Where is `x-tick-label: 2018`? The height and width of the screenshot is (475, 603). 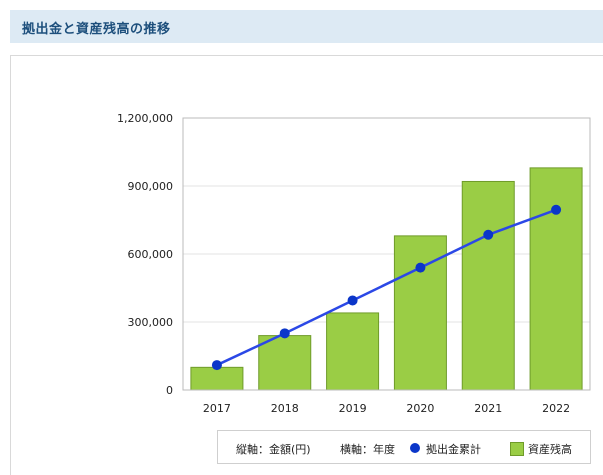
x-tick-label: 2018 is located at coordinates (285, 408).